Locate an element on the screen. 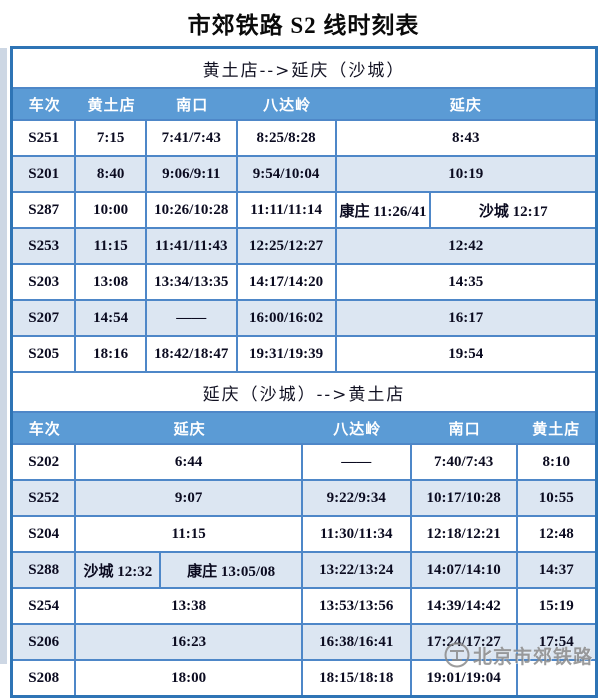 The width and height of the screenshot is (607, 698). time-cell-kangzhuang: 康庄 13:05/08 is located at coordinates (232, 571).